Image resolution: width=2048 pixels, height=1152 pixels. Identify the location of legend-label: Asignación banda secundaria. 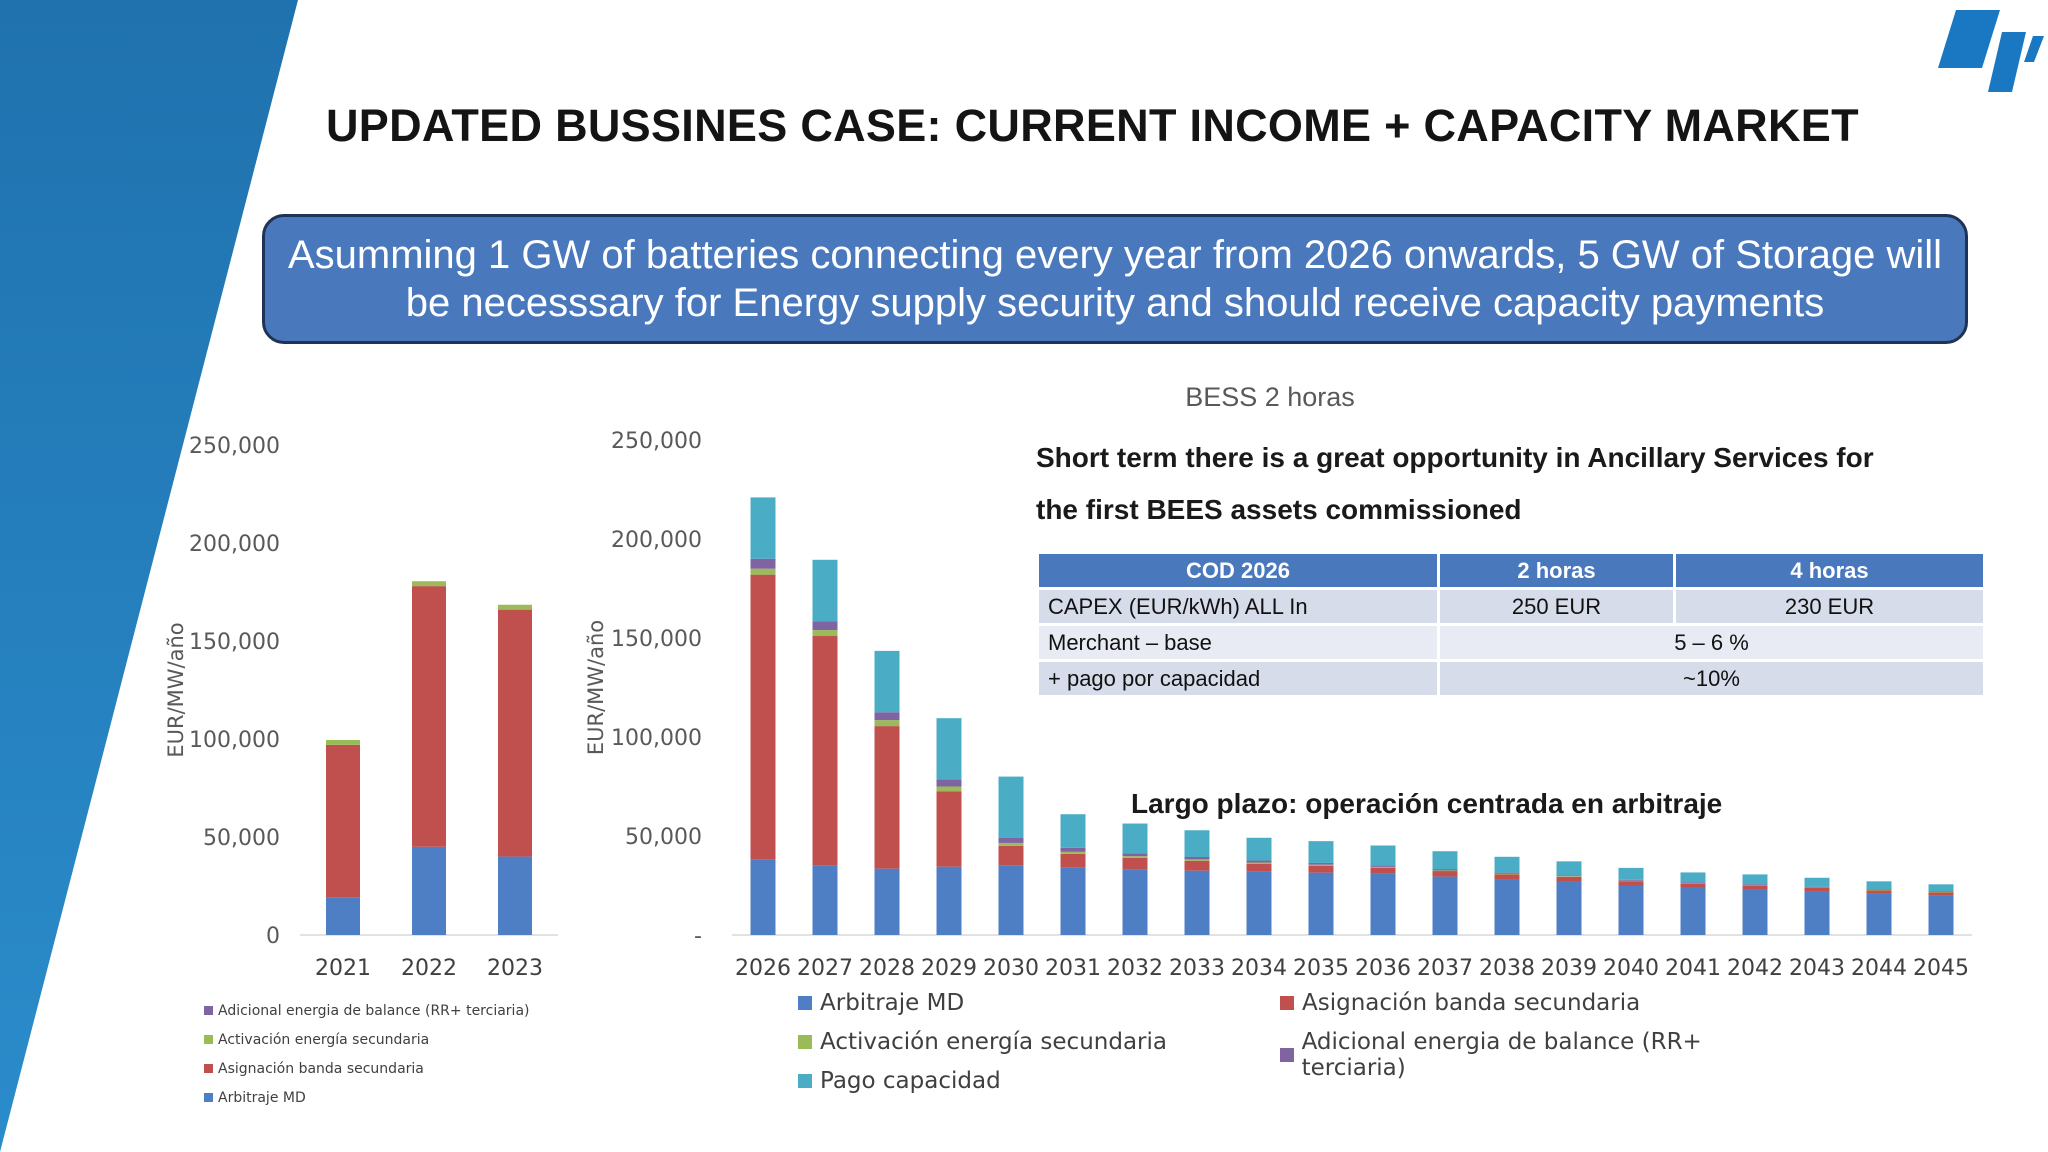
(321, 1068).